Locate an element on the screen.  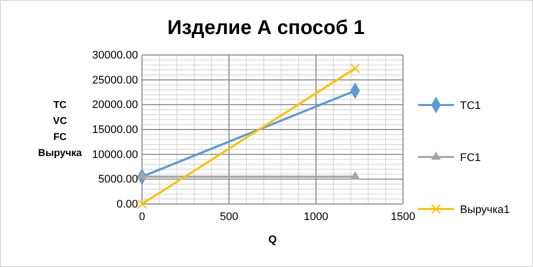
x-axis-title: Q is located at coordinates (273, 240).